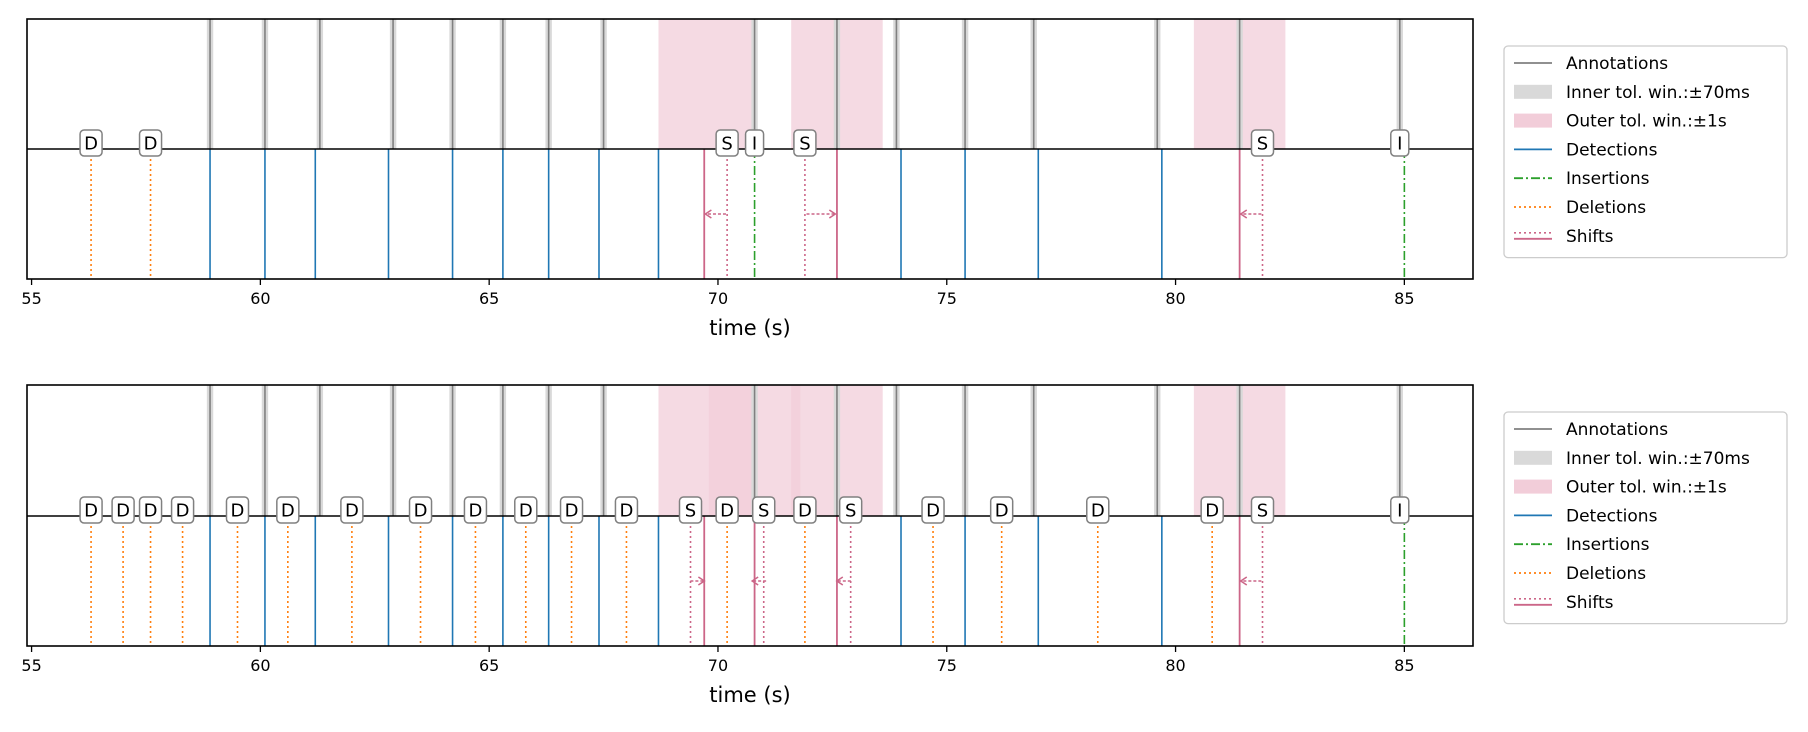 This screenshot has height=732, width=1808. What do you see at coordinates (1606, 208) in the screenshot?
I see `legend-label: Deletions` at bounding box center [1606, 208].